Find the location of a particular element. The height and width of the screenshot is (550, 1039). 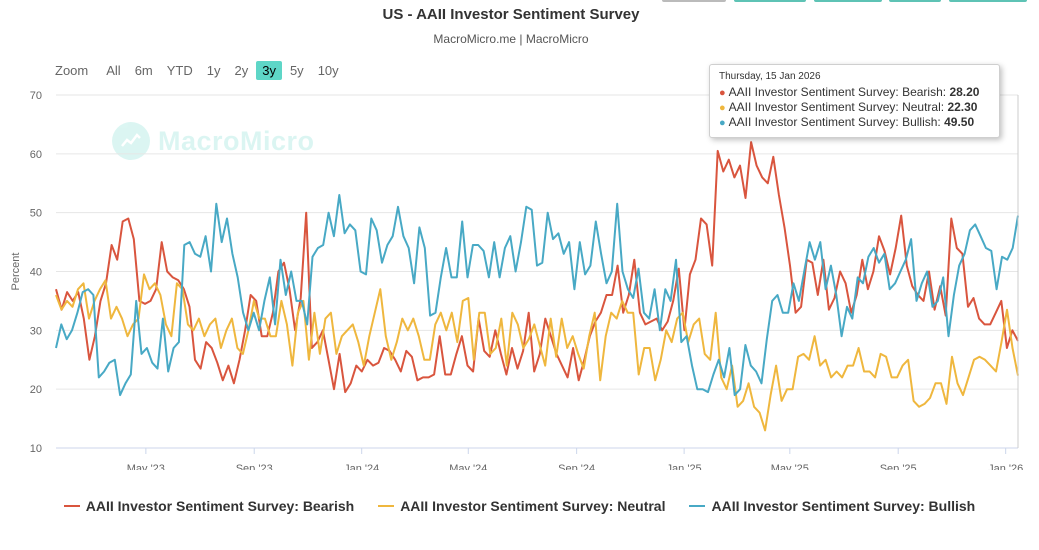

tooltip-value: 49.50 is located at coordinates (959, 122).